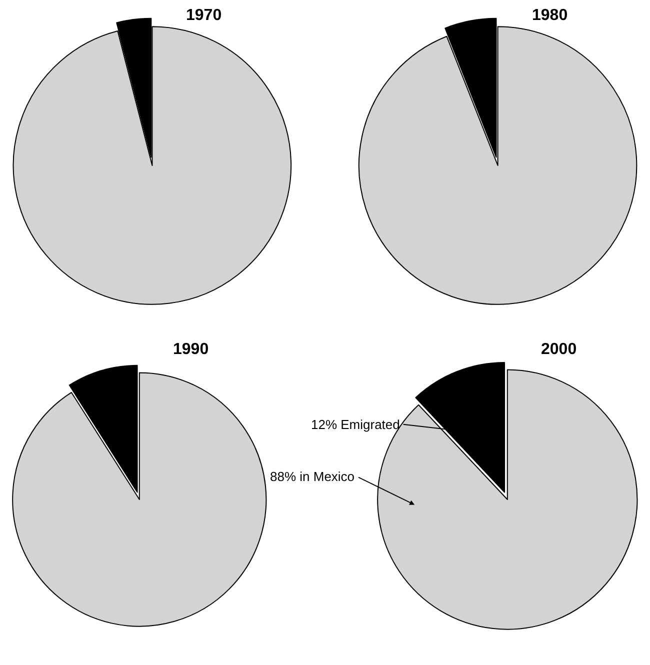 This screenshot has height=665, width=650. What do you see at coordinates (550, 15) in the screenshot?
I see `chart-title: 1980` at bounding box center [550, 15].